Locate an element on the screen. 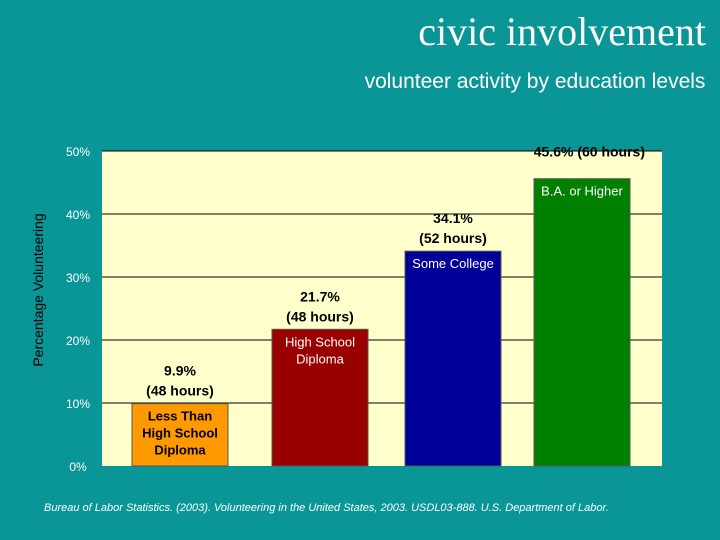  data-label: 45.6% (60 hours) is located at coordinates (589, 152).